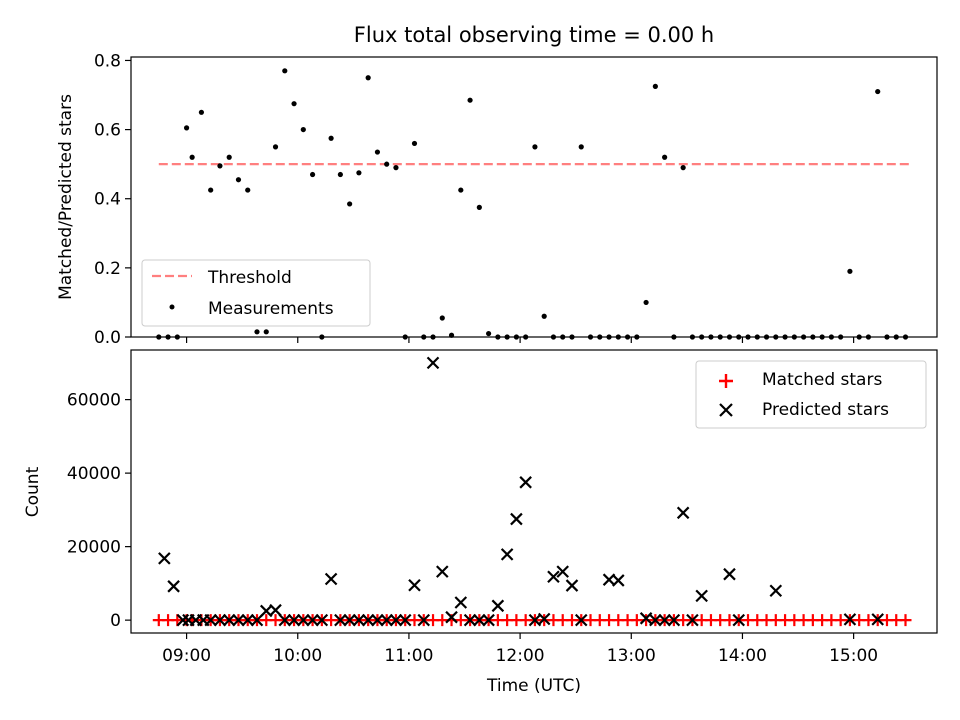 The width and height of the screenshot is (960, 720). I want to click on bottom-legend-box, so click(811, 394).